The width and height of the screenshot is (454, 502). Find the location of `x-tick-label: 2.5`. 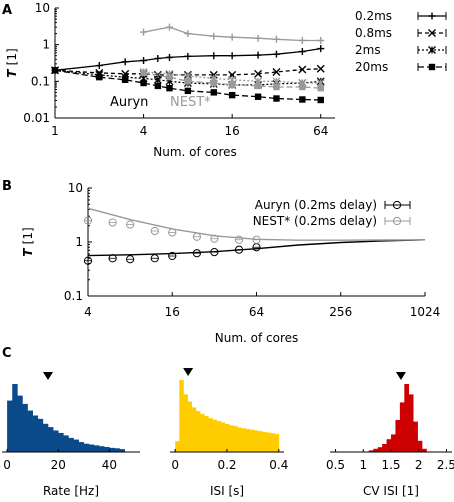

x-tick-label: 2.5 is located at coordinates (445, 465).